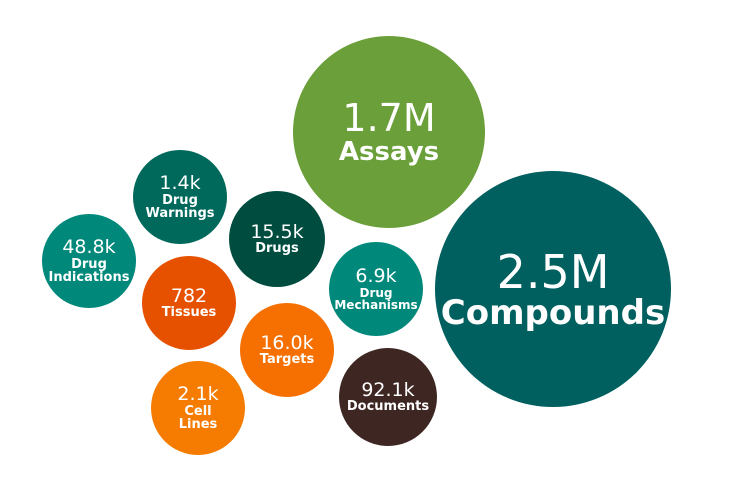 Image resolution: width=756 pixels, height=484 pixels. I want to click on bubble-value: 16.0k, so click(287, 342).